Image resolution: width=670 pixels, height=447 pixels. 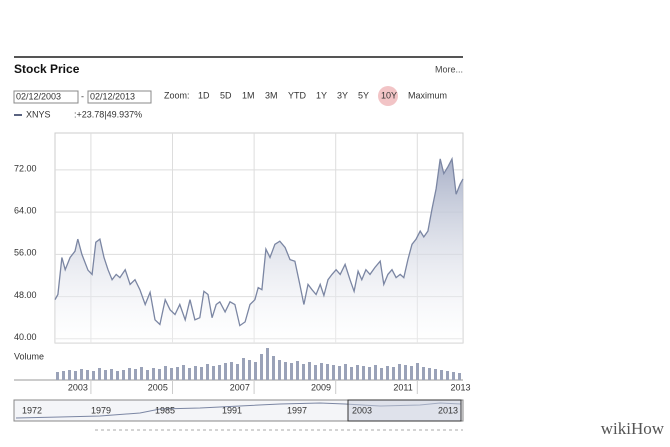 What do you see at coordinates (362, 410) in the screenshot?
I see `navigator-label: 2003` at bounding box center [362, 410].